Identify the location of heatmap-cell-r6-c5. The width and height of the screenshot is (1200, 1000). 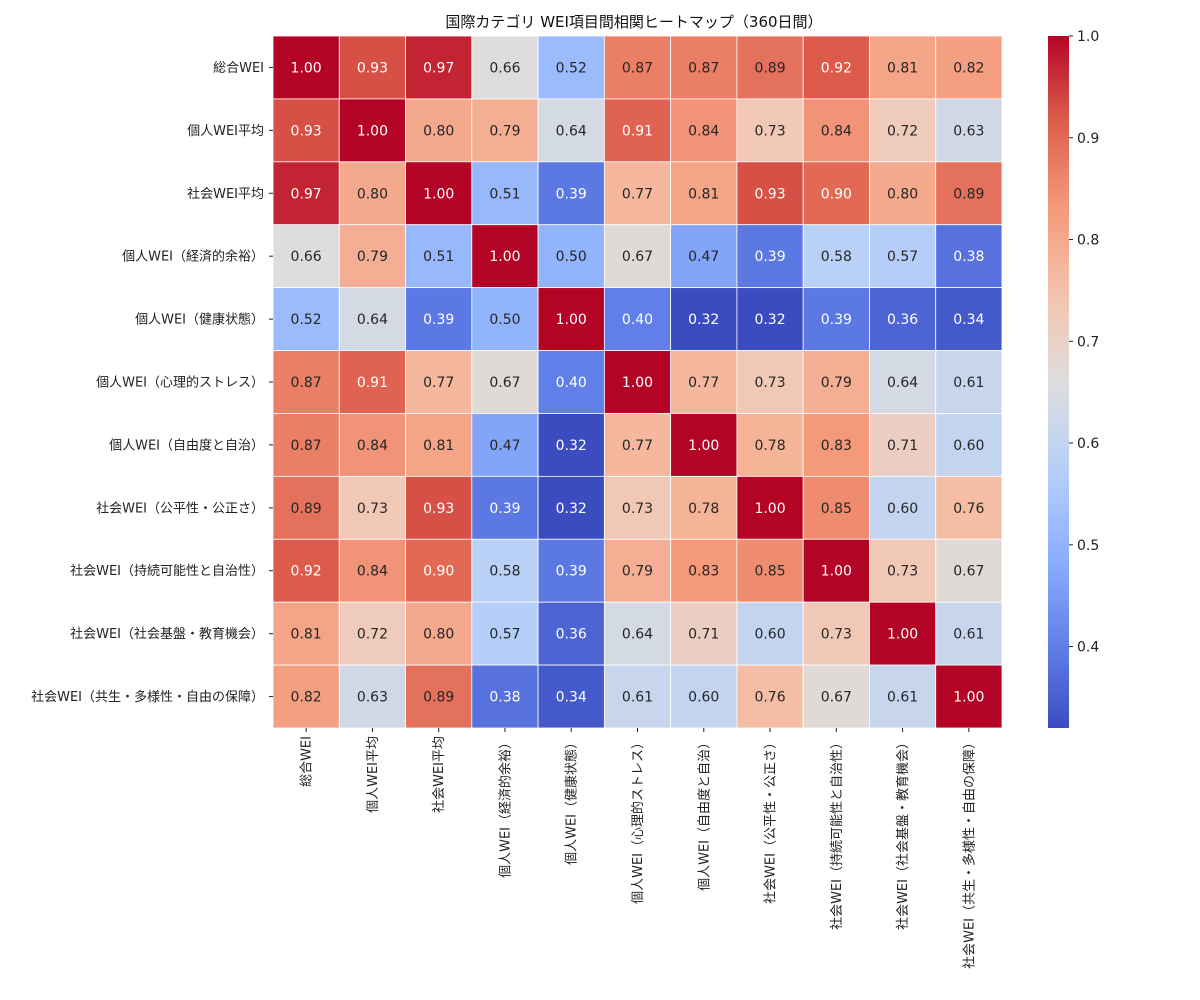
(637, 445).